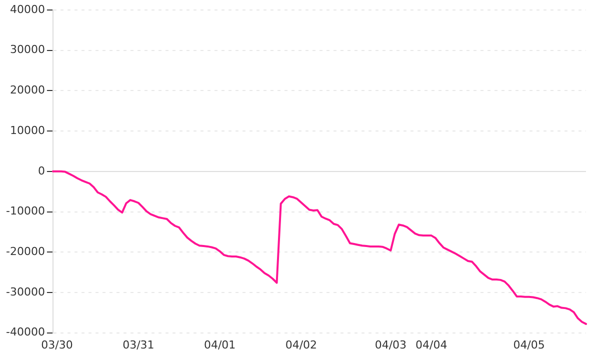 The height and width of the screenshot is (360, 600). I want to click on y-tick-label: -40000, so click(25, 332).